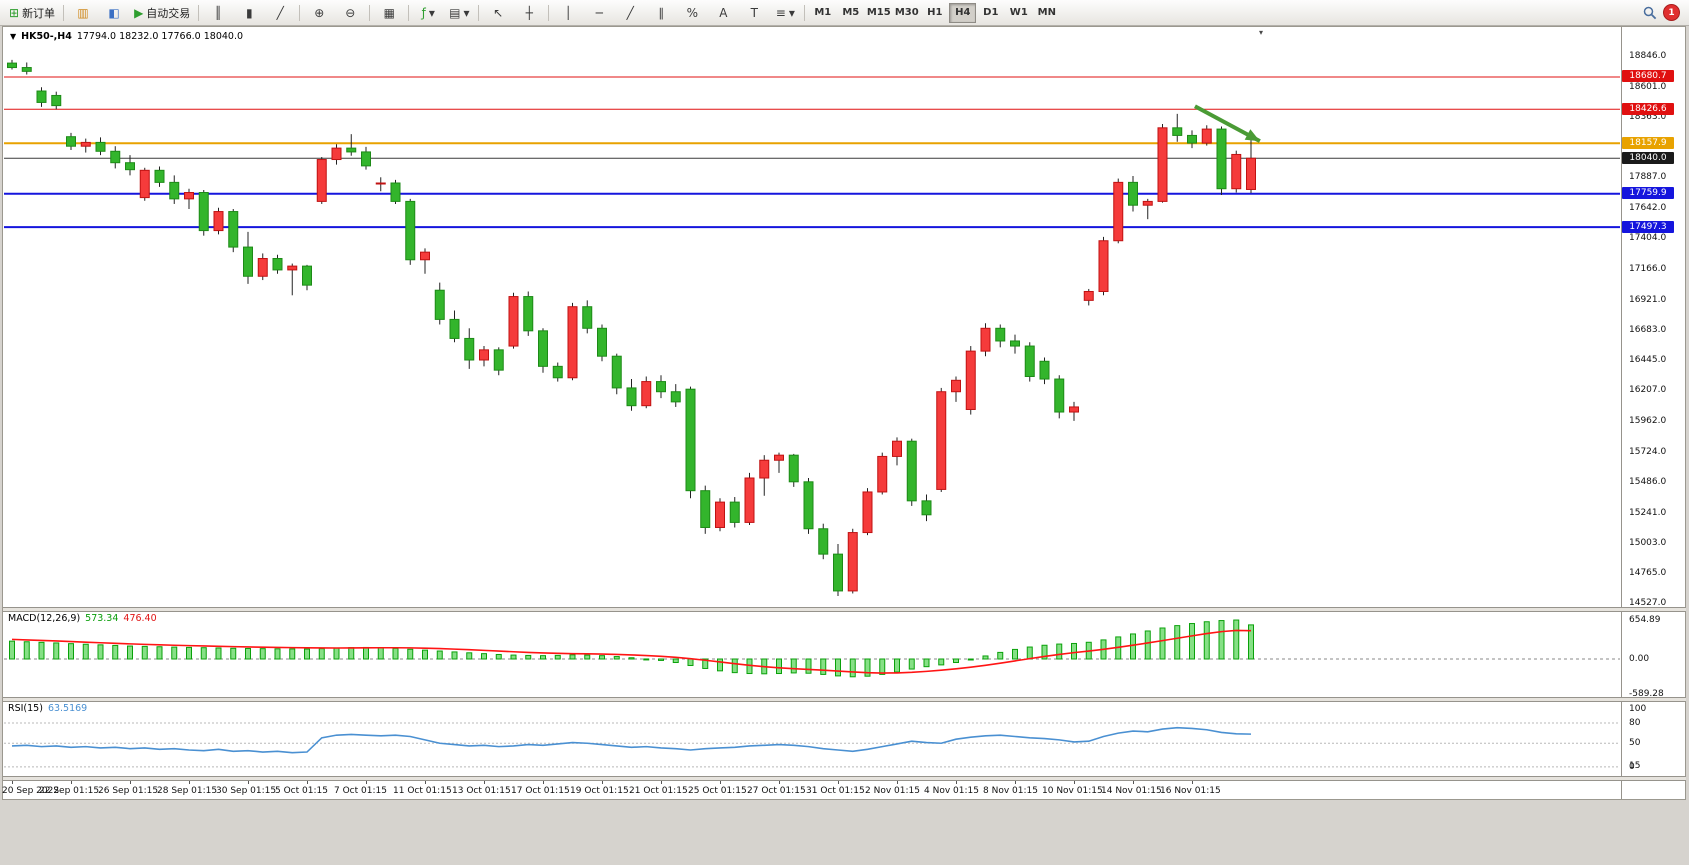 This screenshot has height=865, width=1689. What do you see at coordinates (1648, 142) in the screenshot?
I see `price-level-badge: 18157.9` at bounding box center [1648, 142].